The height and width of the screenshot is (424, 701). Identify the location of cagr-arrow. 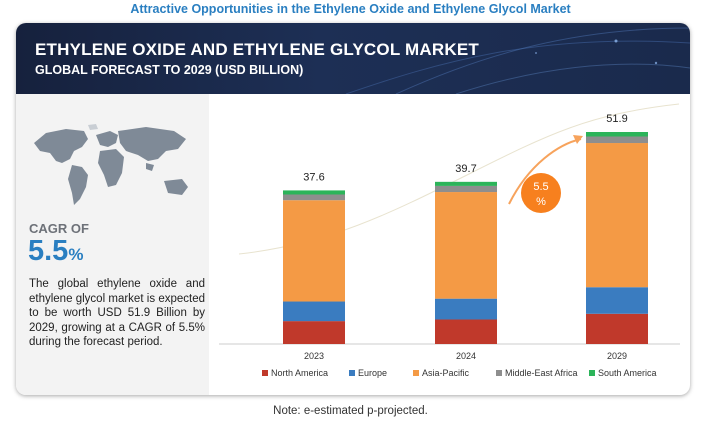
(545, 171).